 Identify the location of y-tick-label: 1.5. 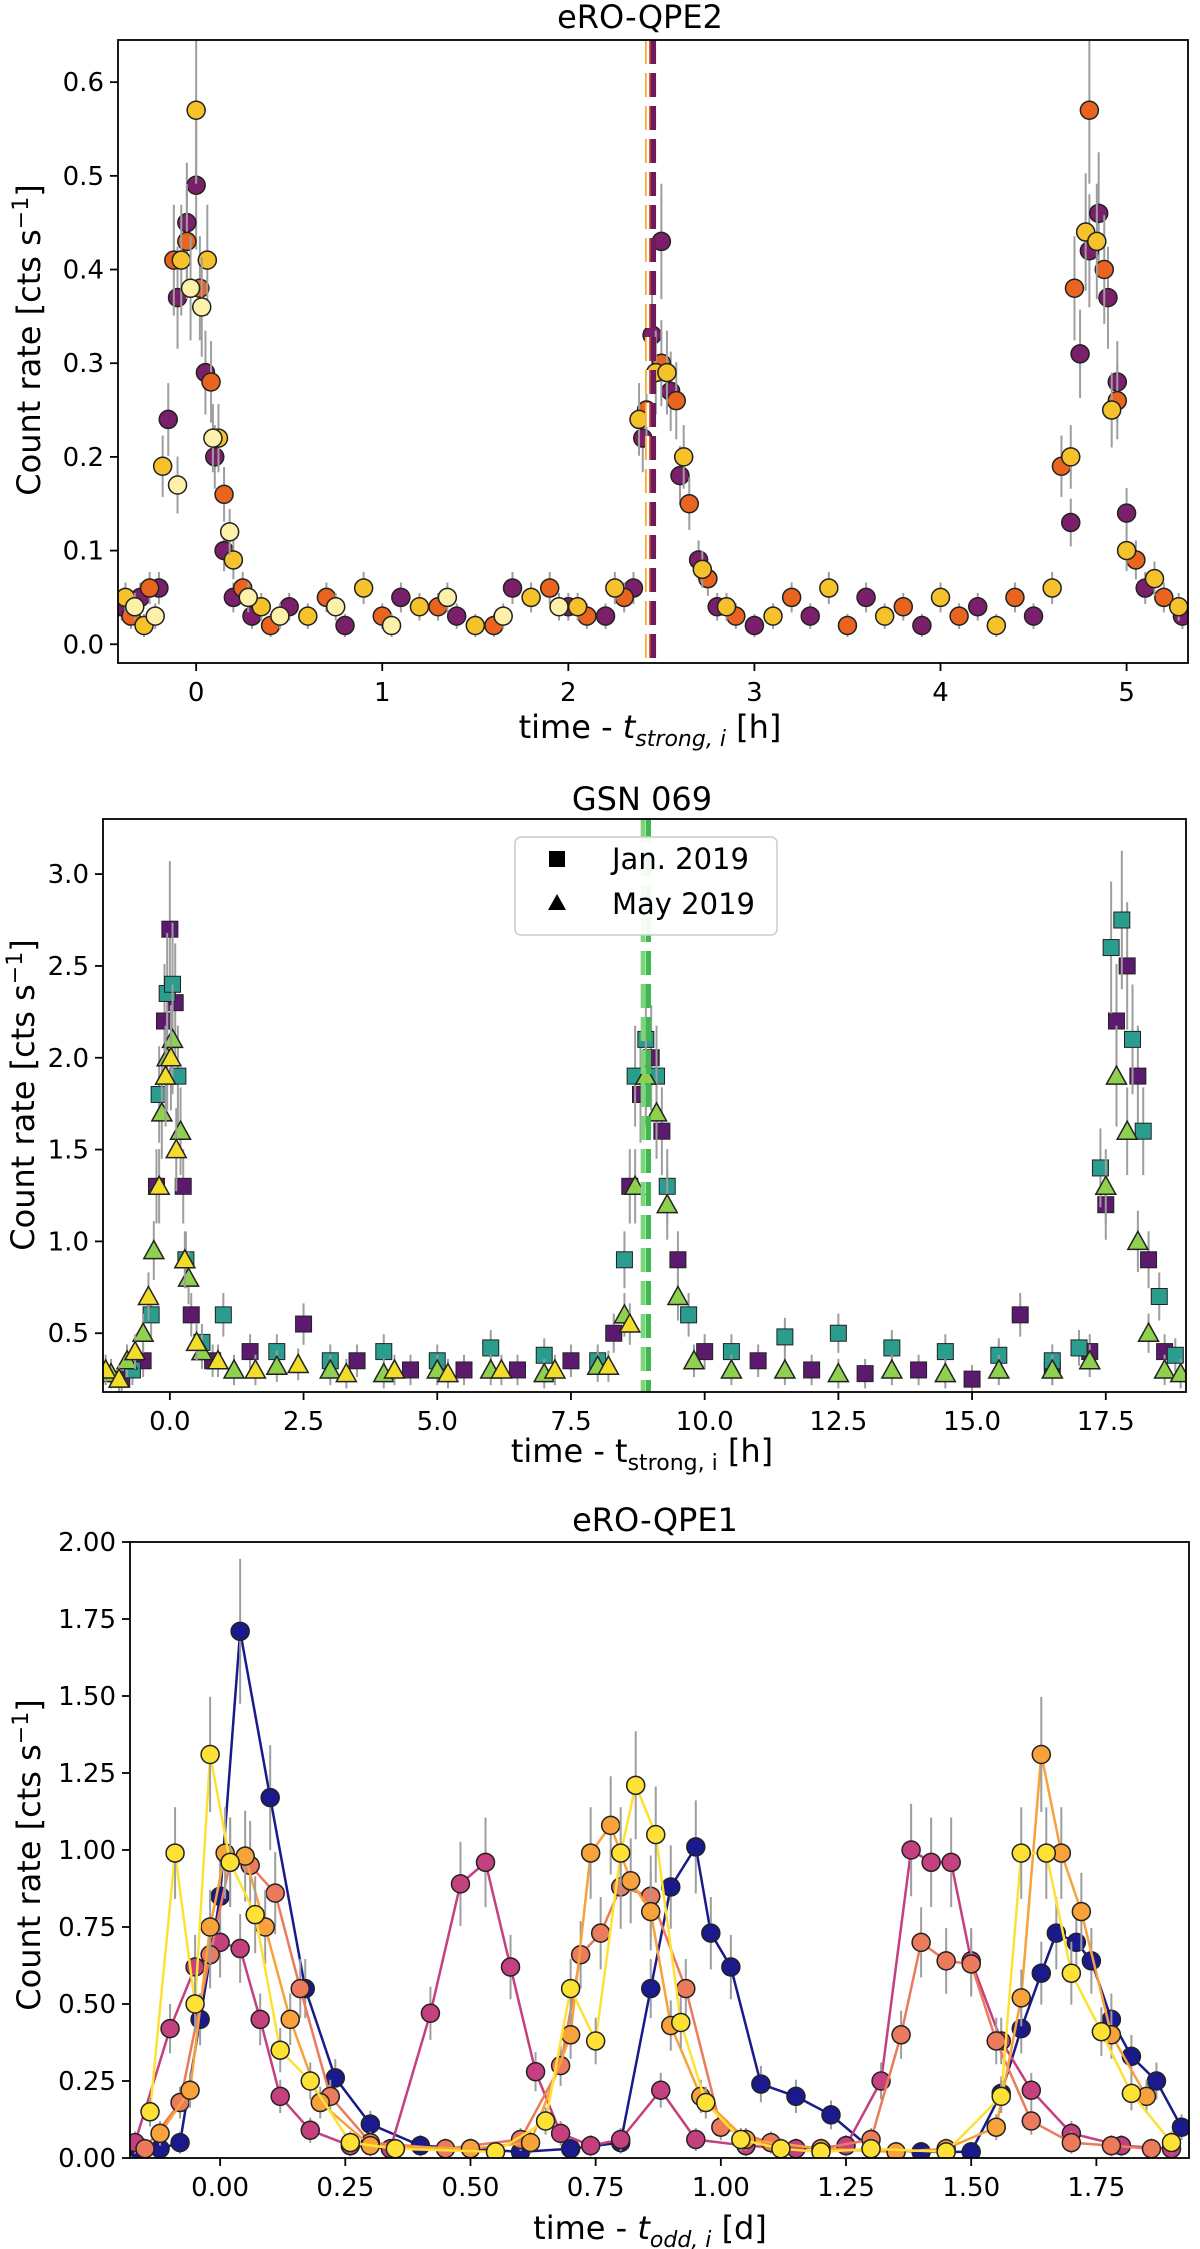
(68, 1151).